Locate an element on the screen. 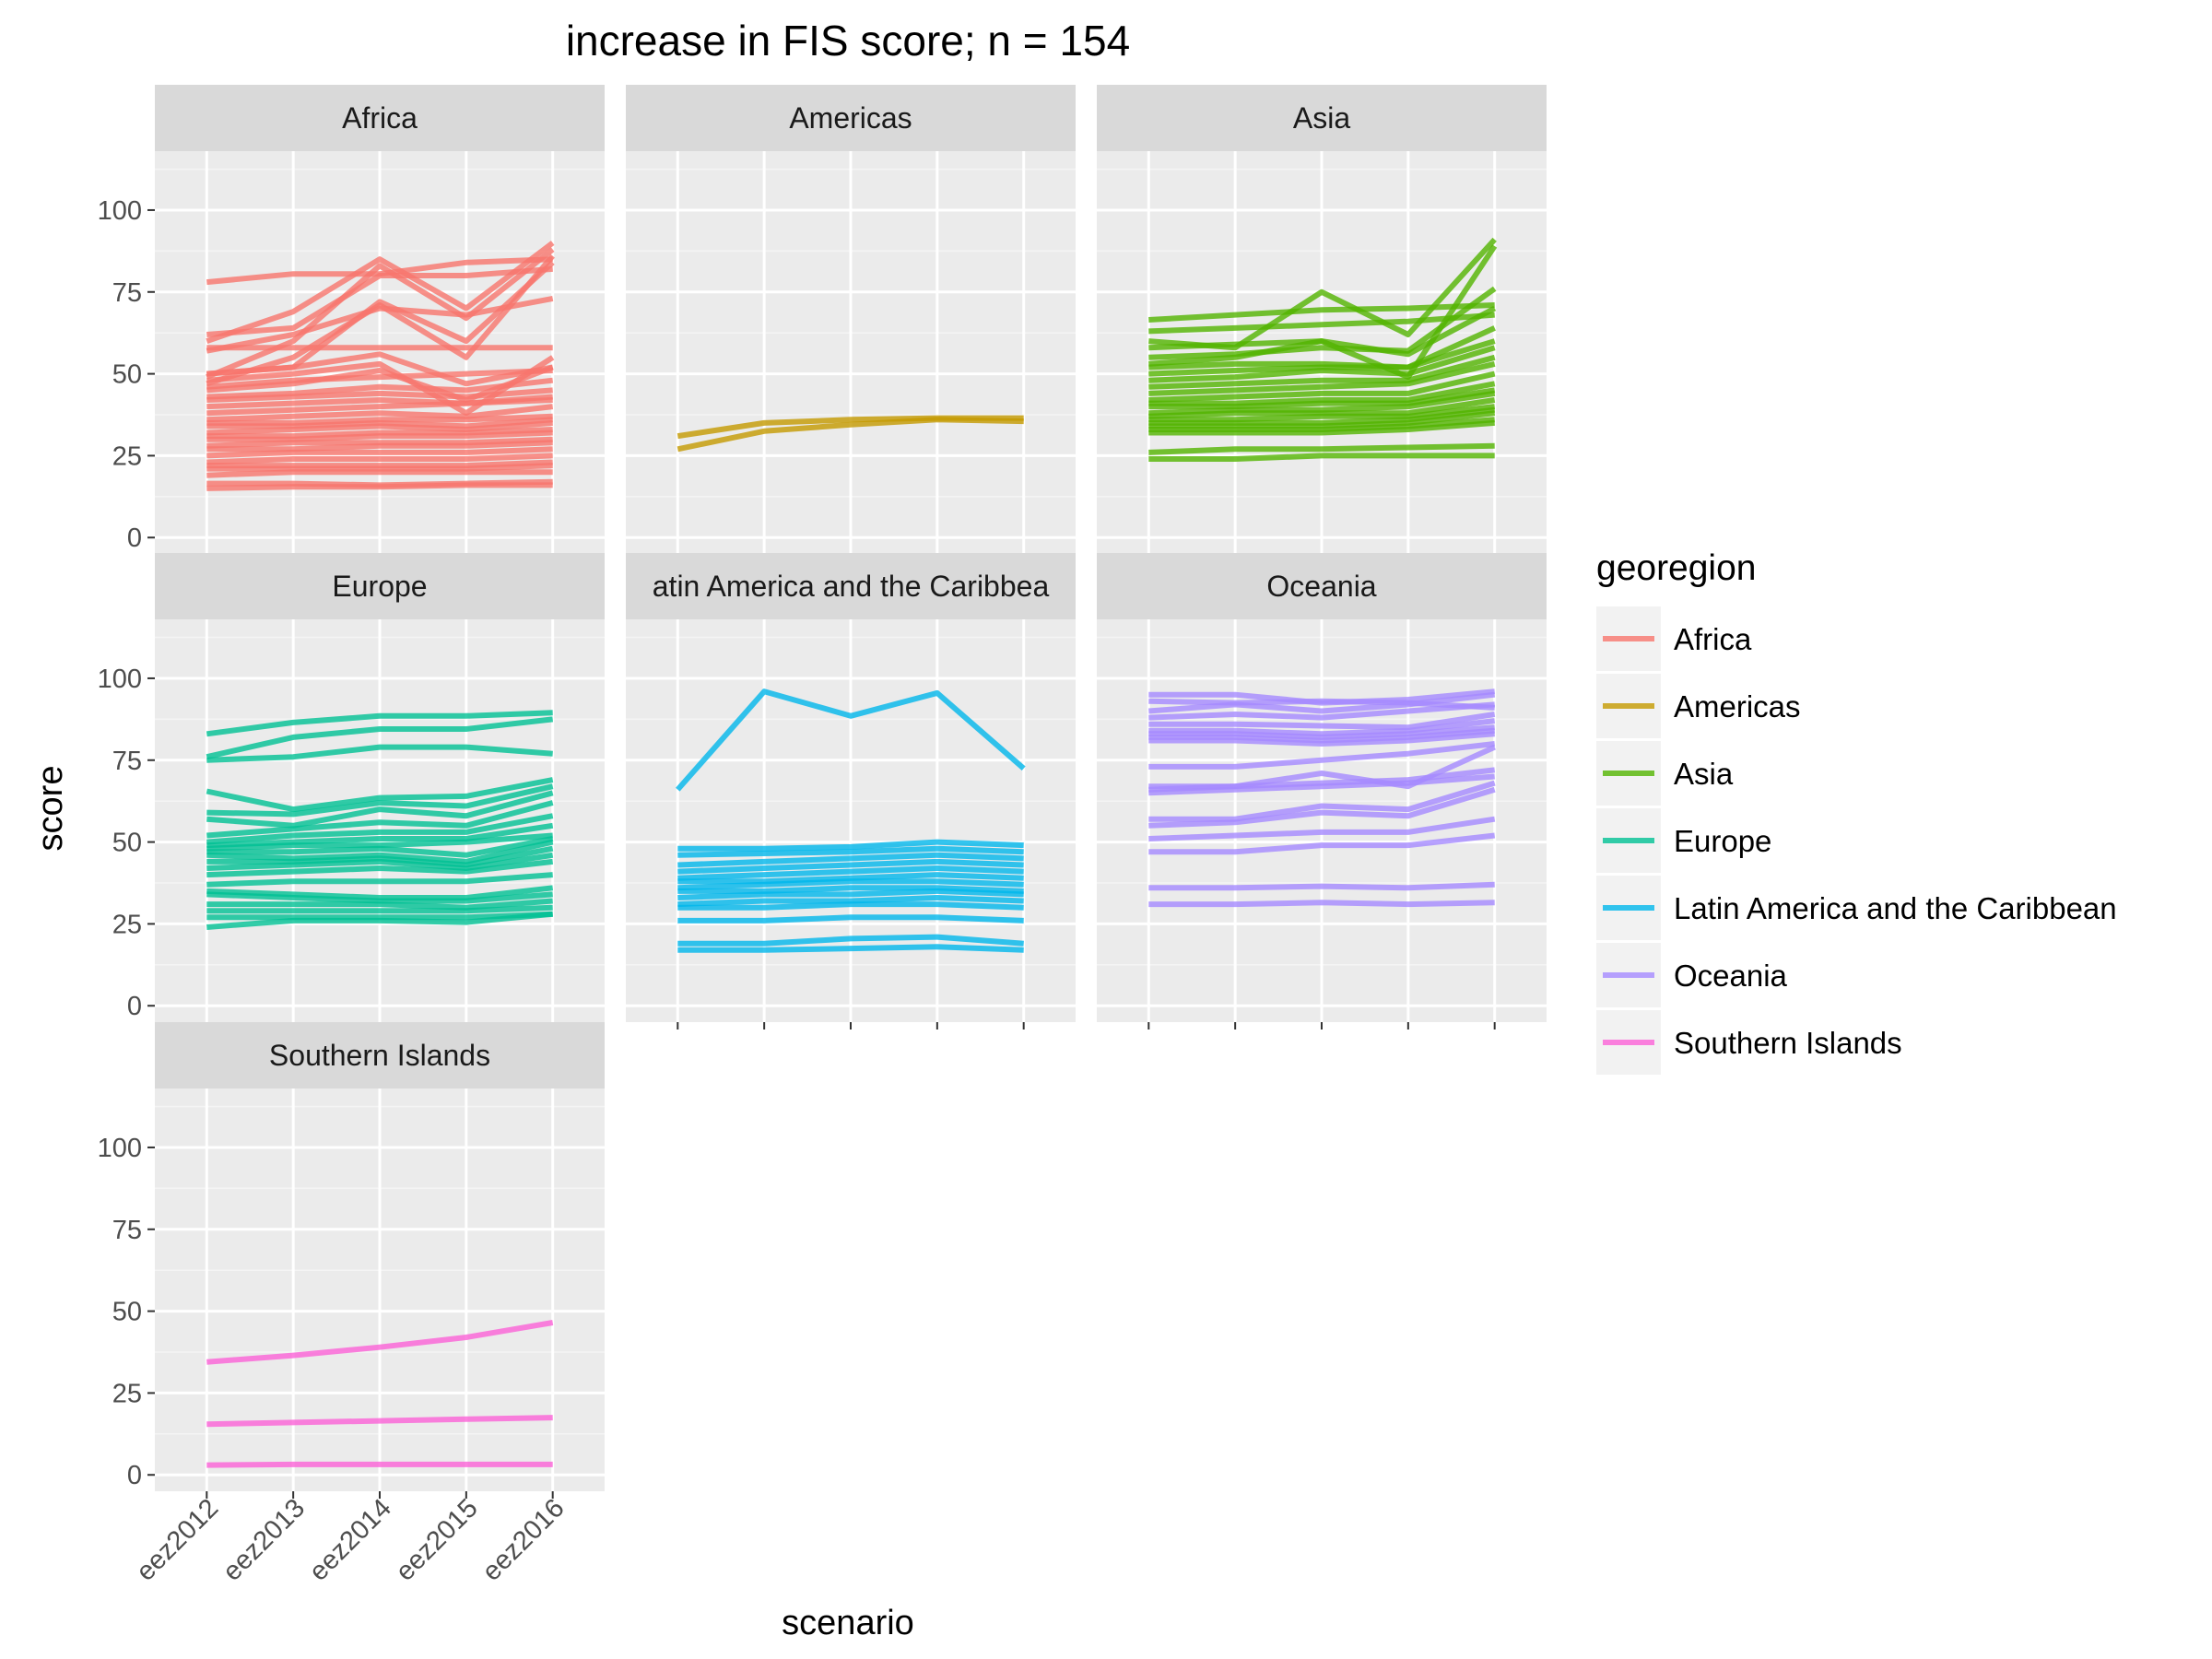  facet-strip-label: Europe is located at coordinates (379, 586).